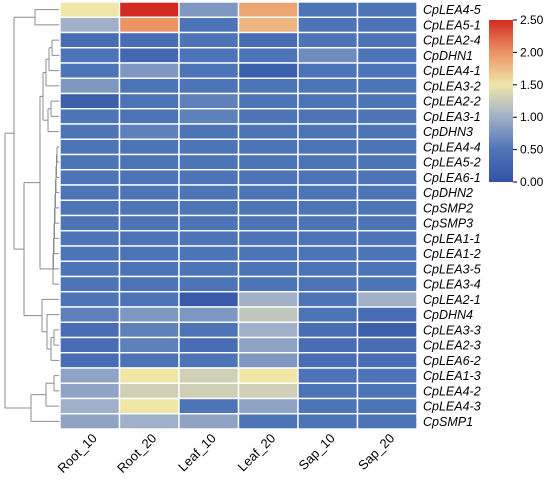 This screenshot has height=488, width=550. Describe the element at coordinates (532, 85) in the screenshot. I see `colorbar-tick-label: 1.50` at that location.